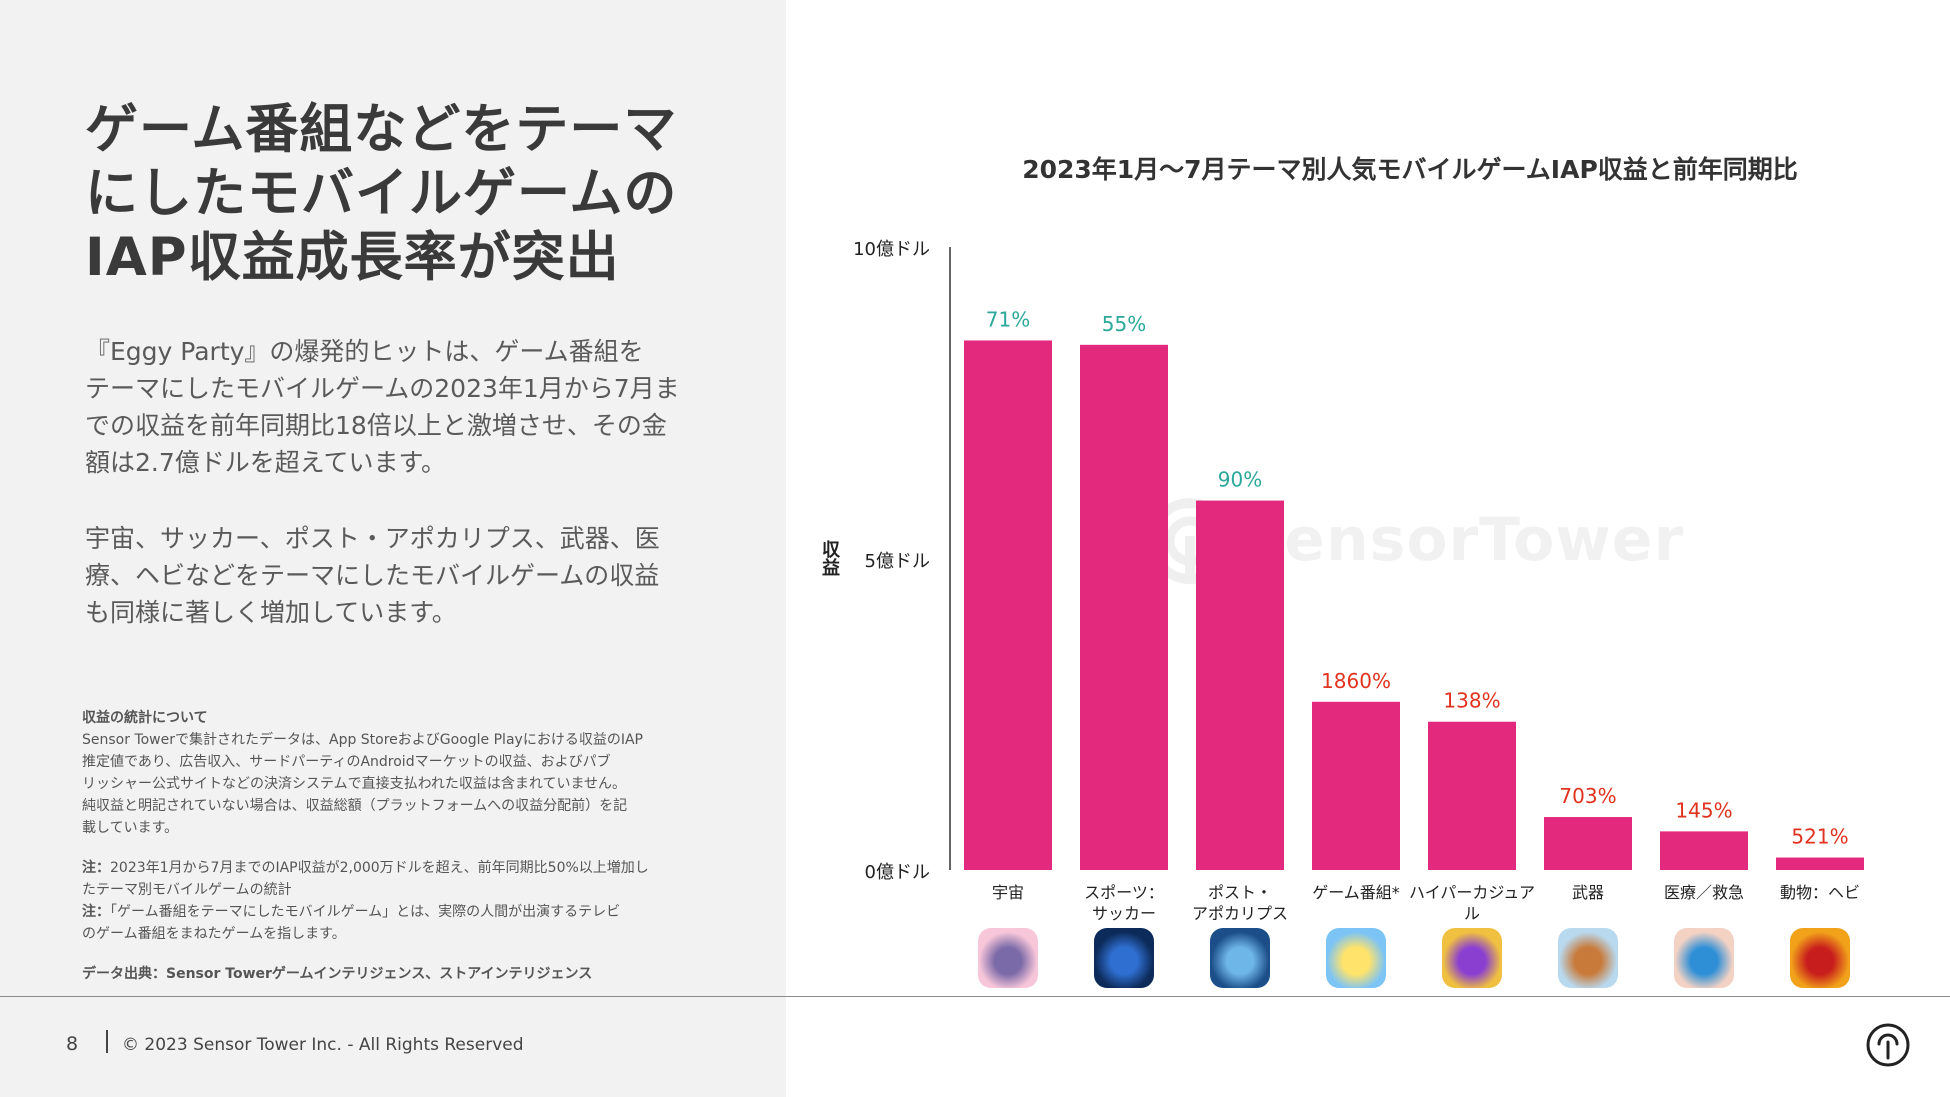 The width and height of the screenshot is (1950, 1097). I want to click on category-label-1: スポーツ： サッカー, so click(1124, 903).